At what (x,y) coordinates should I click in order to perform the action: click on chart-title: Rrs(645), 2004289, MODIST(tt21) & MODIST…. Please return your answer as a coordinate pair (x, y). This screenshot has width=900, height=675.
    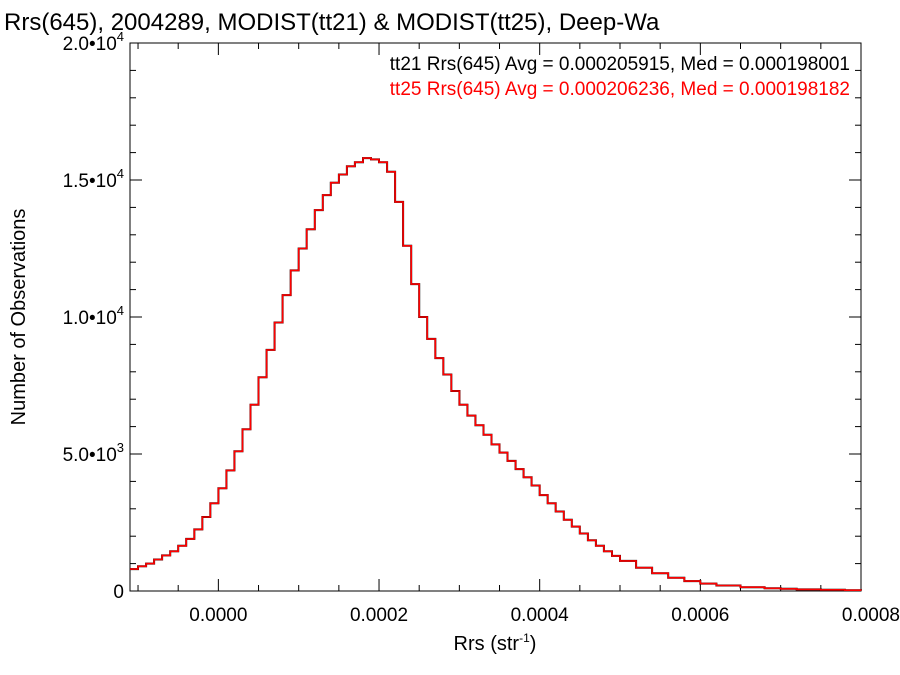
    Looking at the image, I should click on (332, 22).